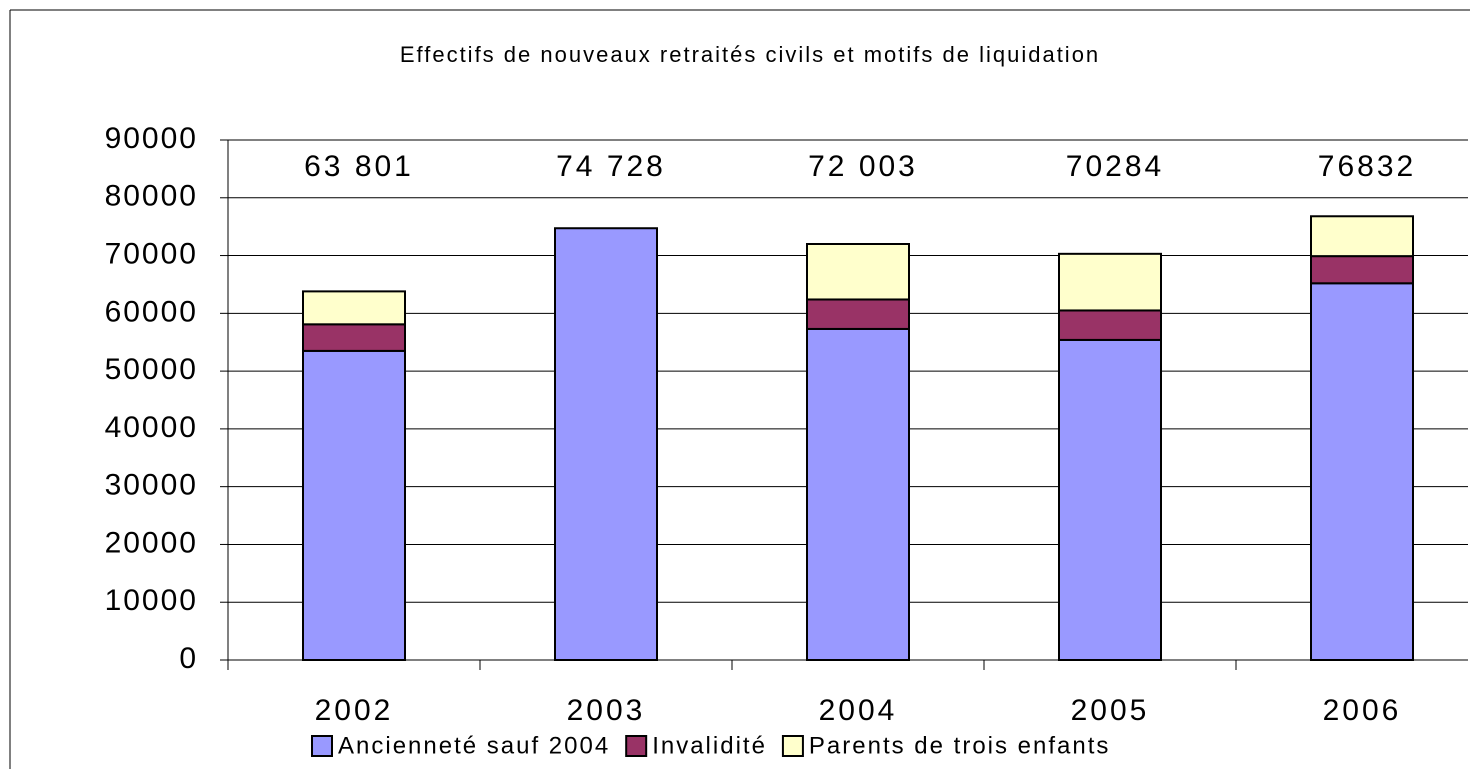 The width and height of the screenshot is (1470, 769). I want to click on total-label: 76832, so click(1367, 166).